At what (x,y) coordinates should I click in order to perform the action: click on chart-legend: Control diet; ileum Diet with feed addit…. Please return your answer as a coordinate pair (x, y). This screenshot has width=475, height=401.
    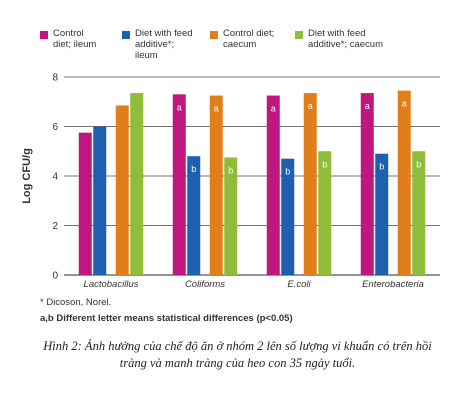
    Looking at the image, I should click on (250, 48).